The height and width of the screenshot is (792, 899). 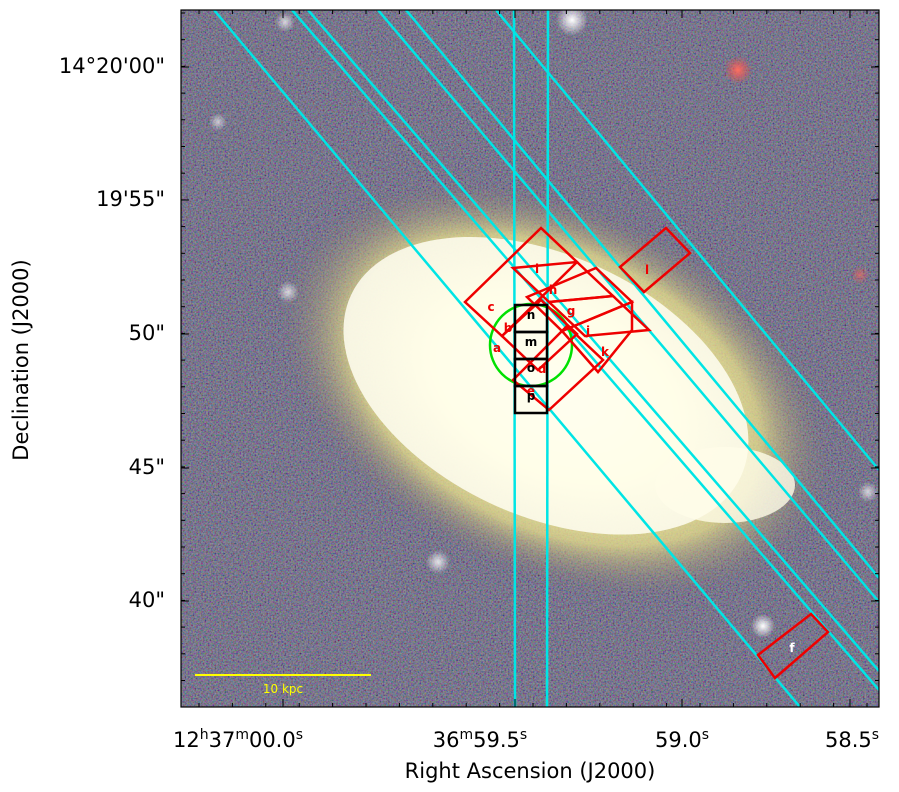 What do you see at coordinates (852, 739) in the screenshot?
I see `ra-tick-label: 58.5s` at bounding box center [852, 739].